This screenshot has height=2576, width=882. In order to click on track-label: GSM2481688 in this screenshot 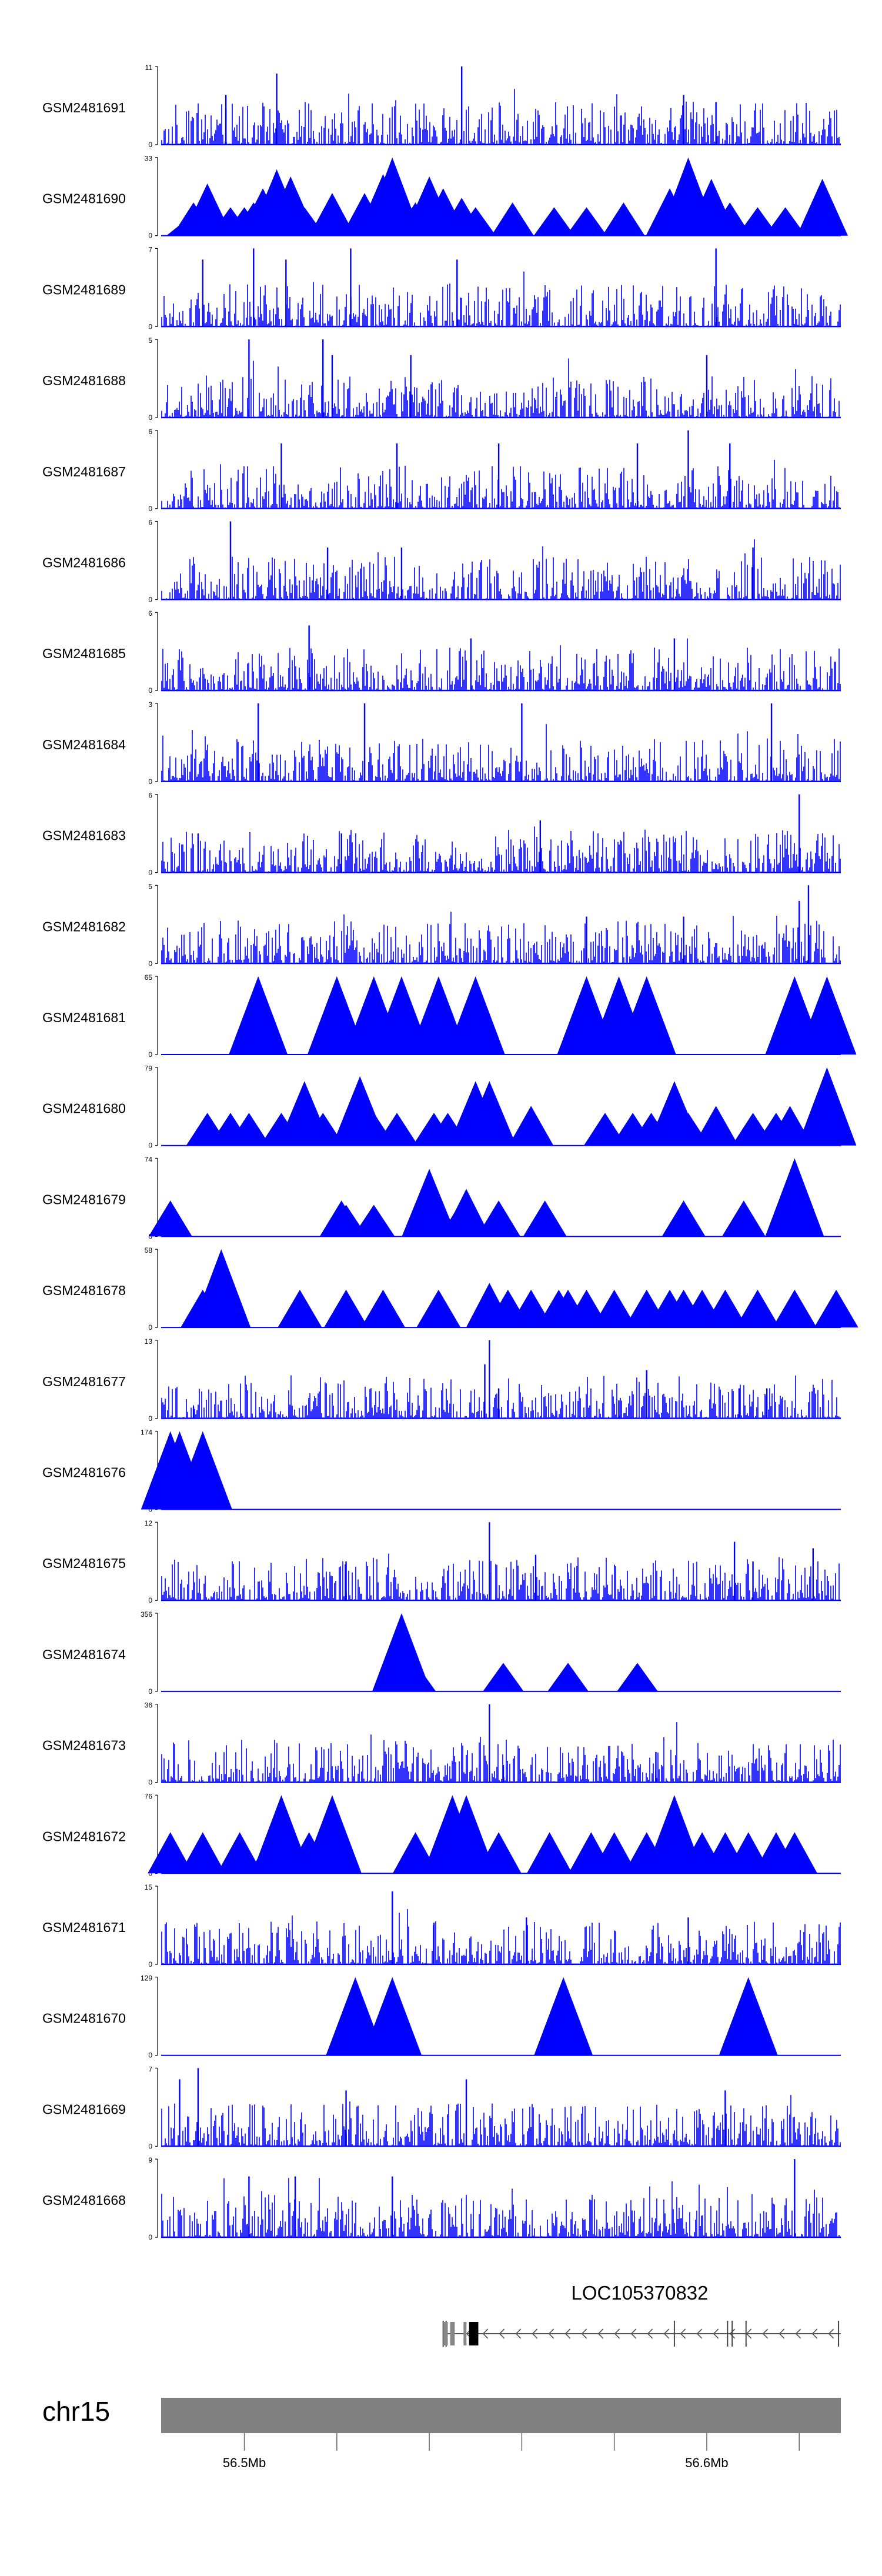, I will do `click(84, 380)`.